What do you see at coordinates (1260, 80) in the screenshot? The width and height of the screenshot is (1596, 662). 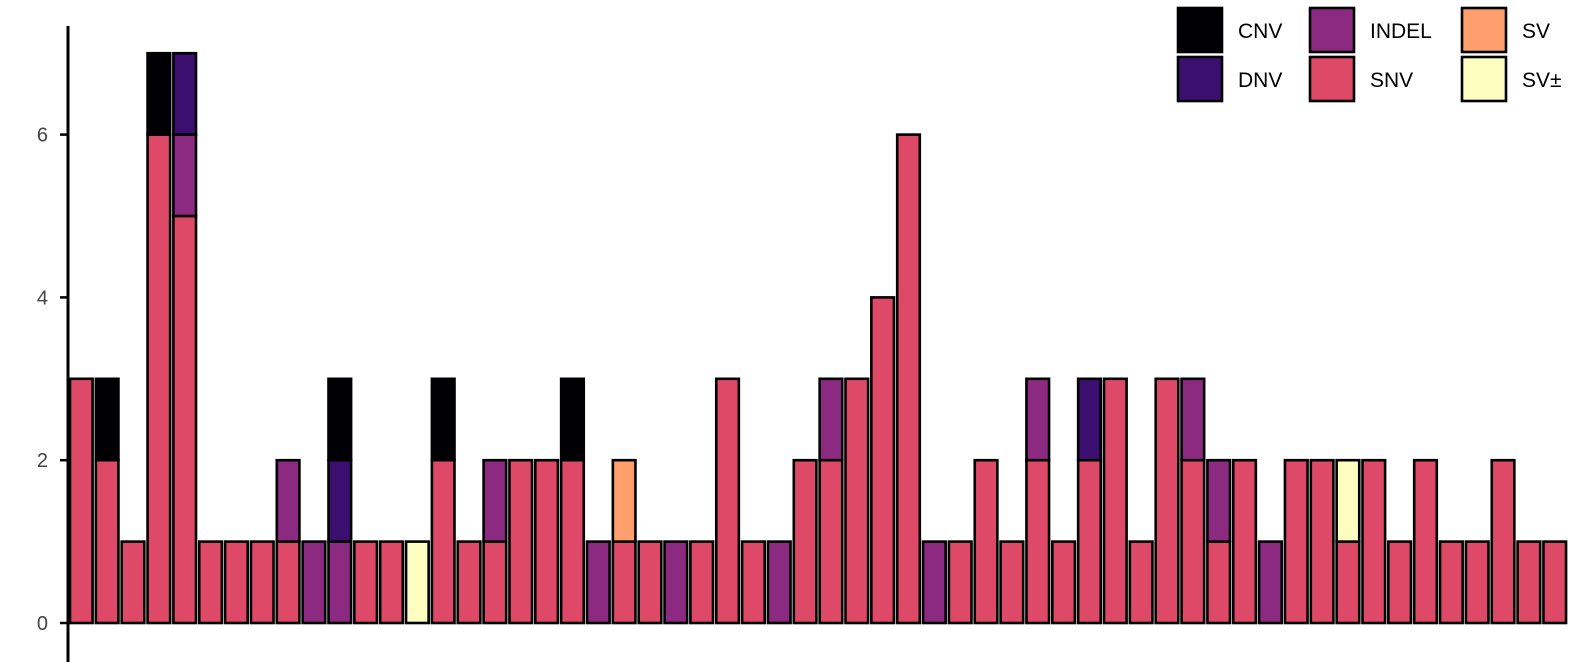 I see `legend-label-dnv: DNV` at bounding box center [1260, 80].